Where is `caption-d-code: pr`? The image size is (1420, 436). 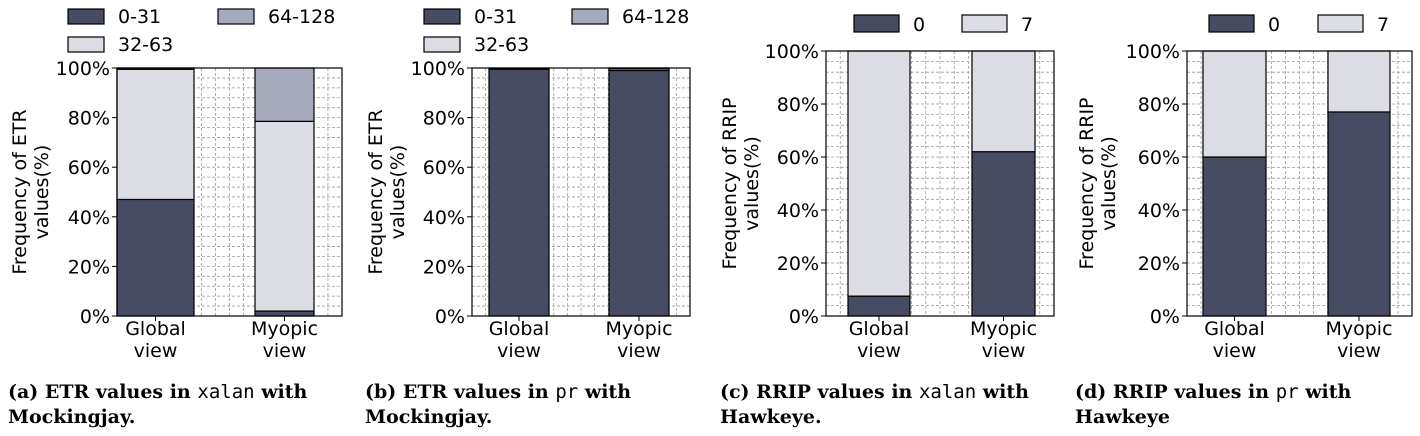 caption-d-code: pr is located at coordinates (1287, 392).